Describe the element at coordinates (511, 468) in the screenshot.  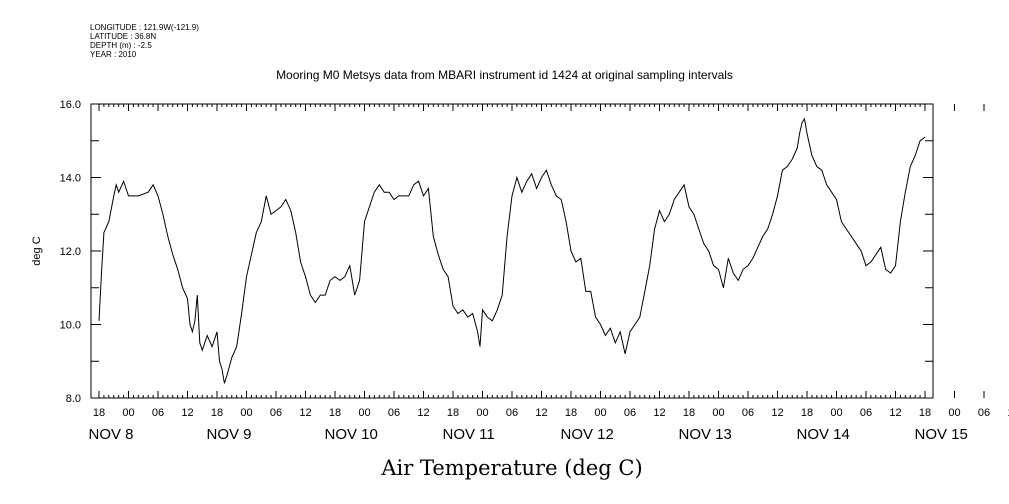
I see `x-axis-label: Air Temperature (deg C)` at that location.